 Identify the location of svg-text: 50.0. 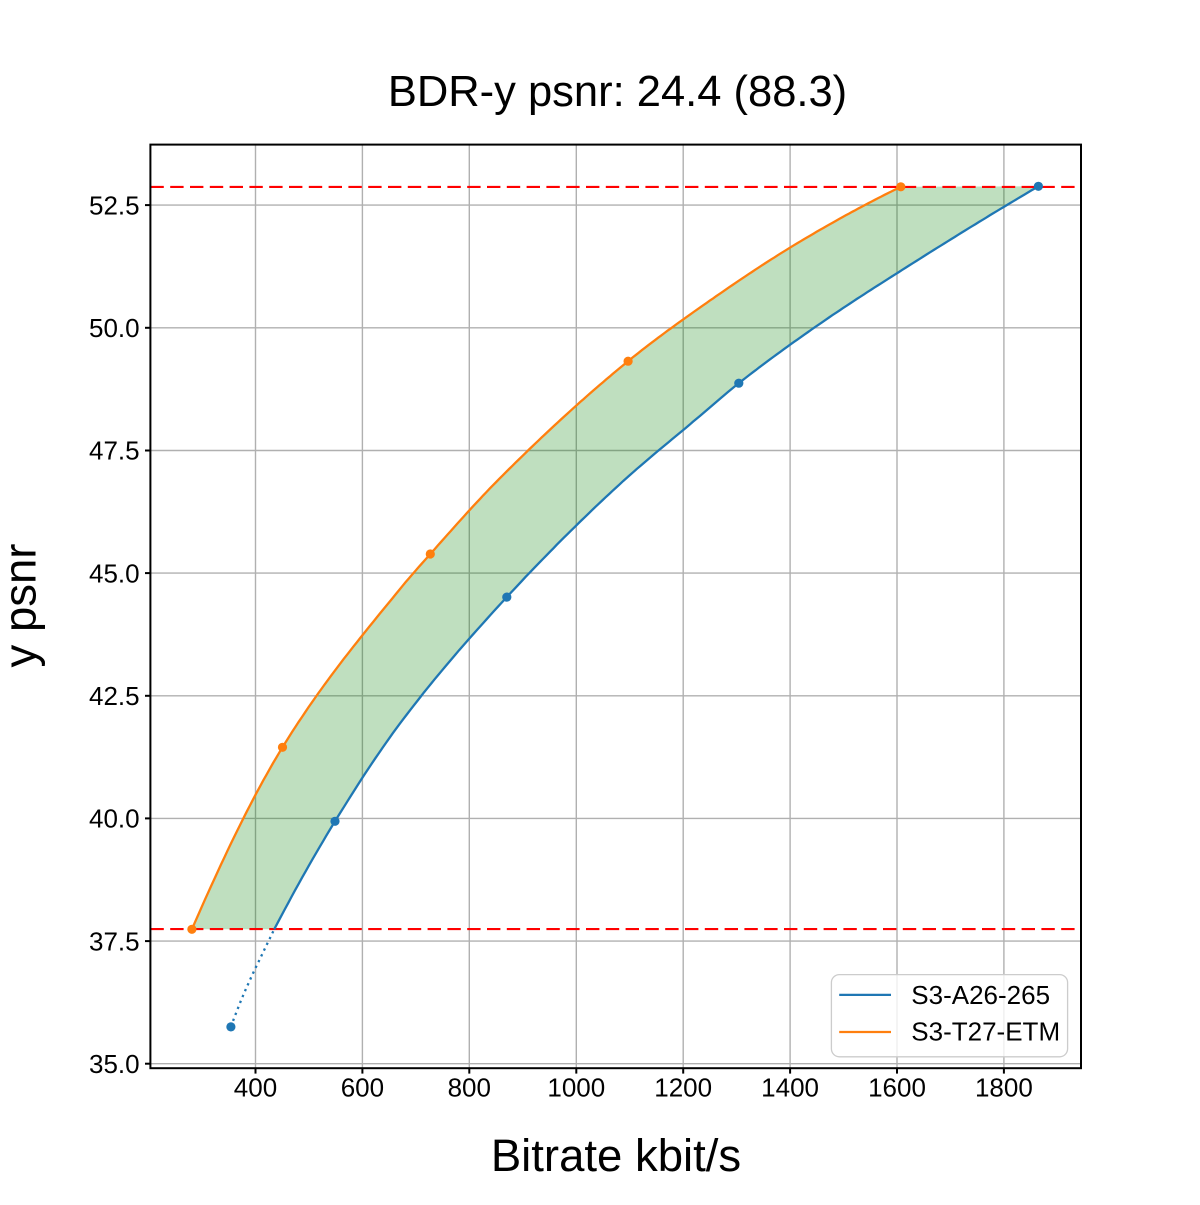
(114, 328).